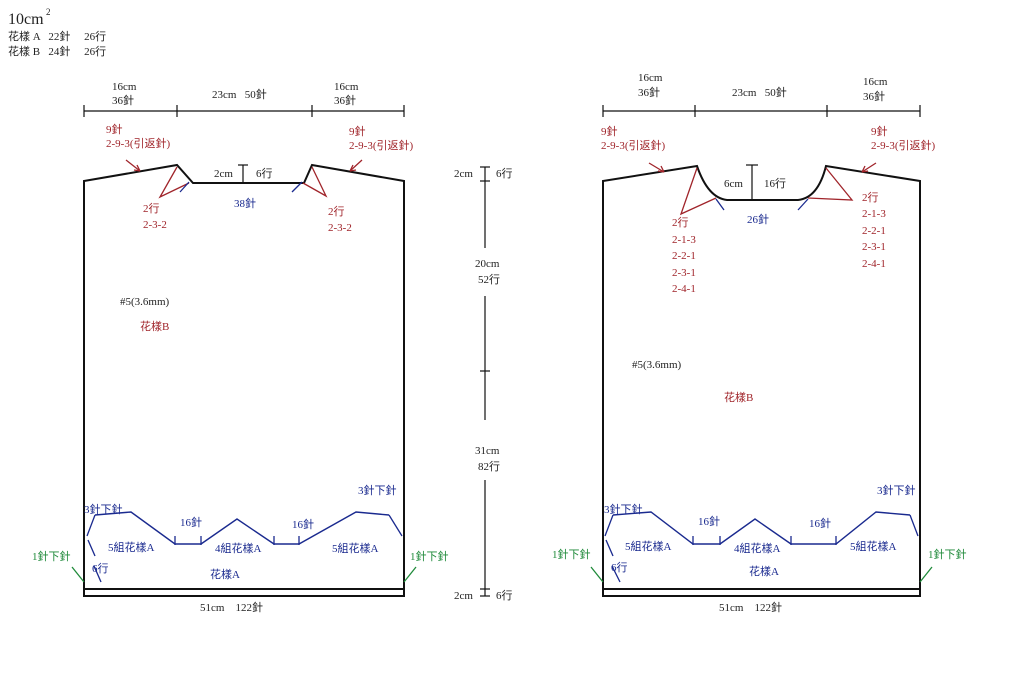 Image resolution: width=1024 pixels, height=693 pixels. What do you see at coordinates (680, 222) in the screenshot?
I see `back-dec-left-item: 2行` at bounding box center [680, 222].